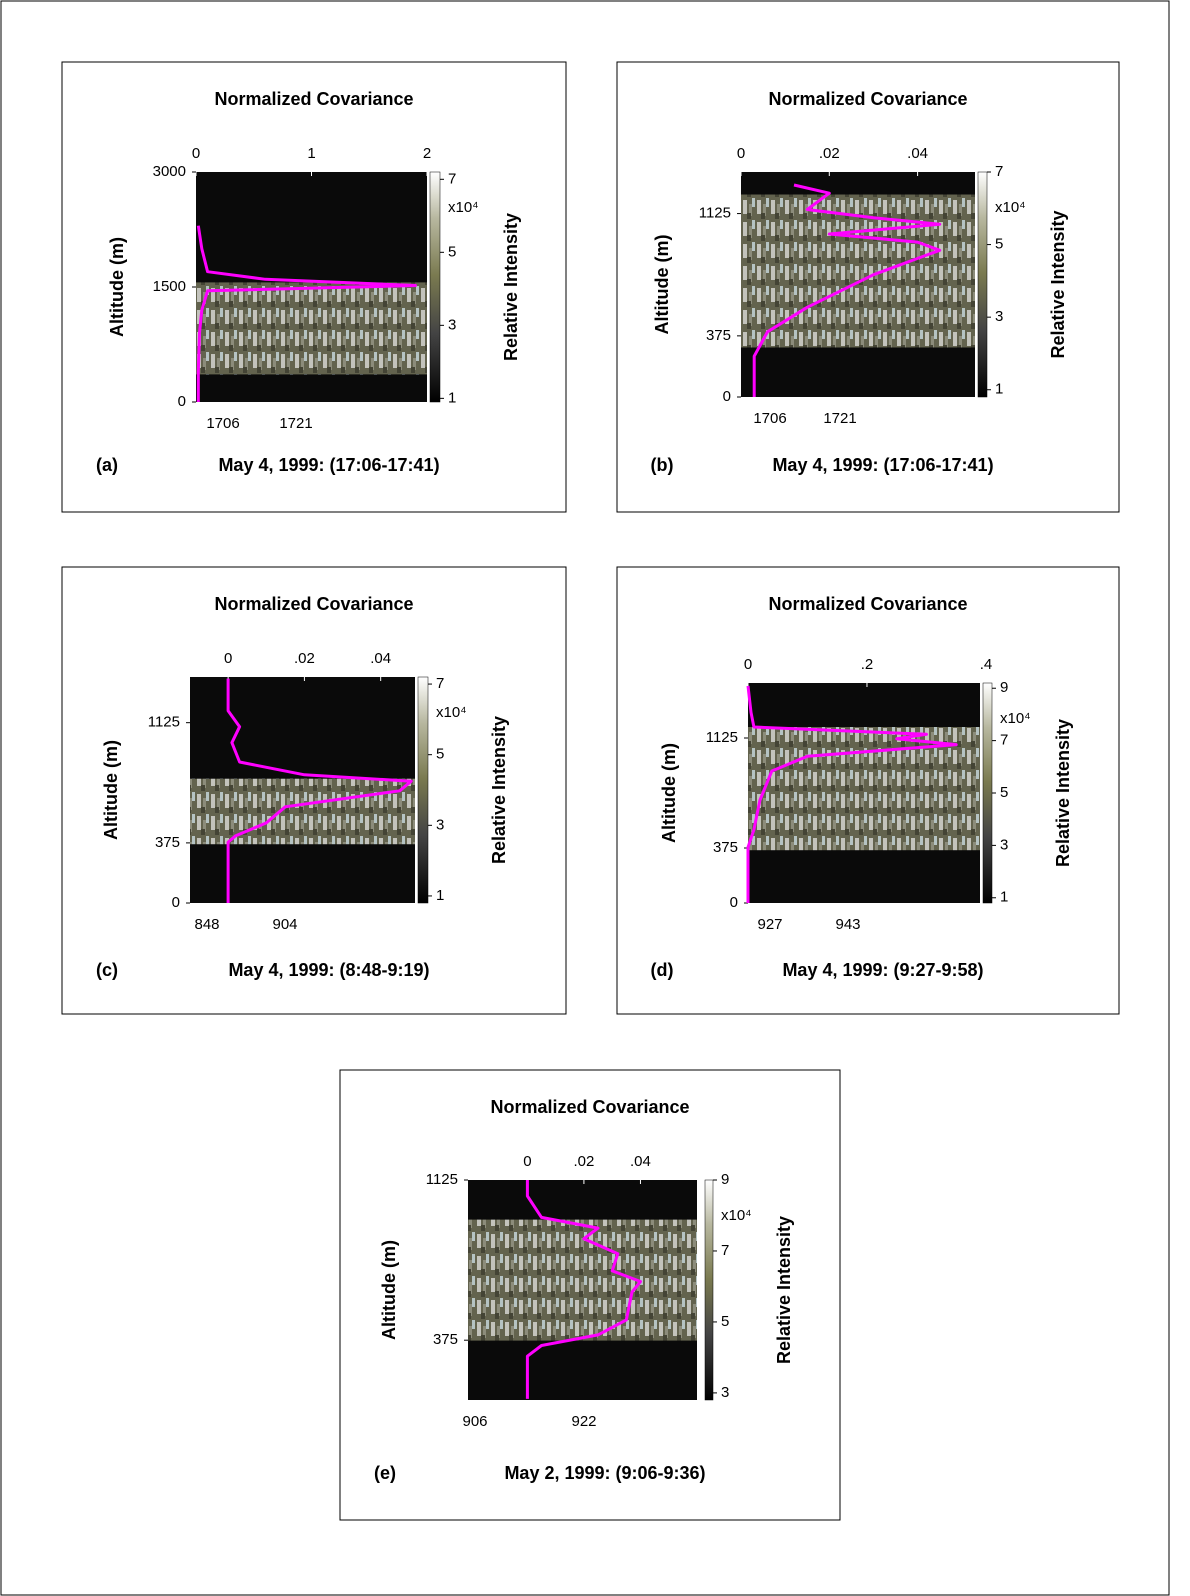  What do you see at coordinates (107, 465) in the screenshot?
I see `panel-label: (a)` at bounding box center [107, 465].